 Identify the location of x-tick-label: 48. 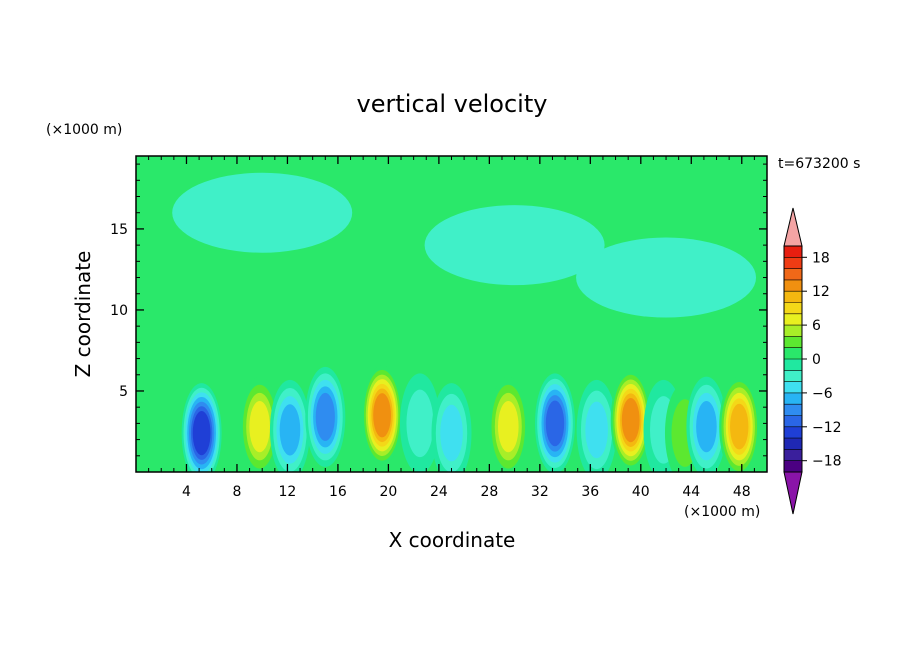
(742, 492).